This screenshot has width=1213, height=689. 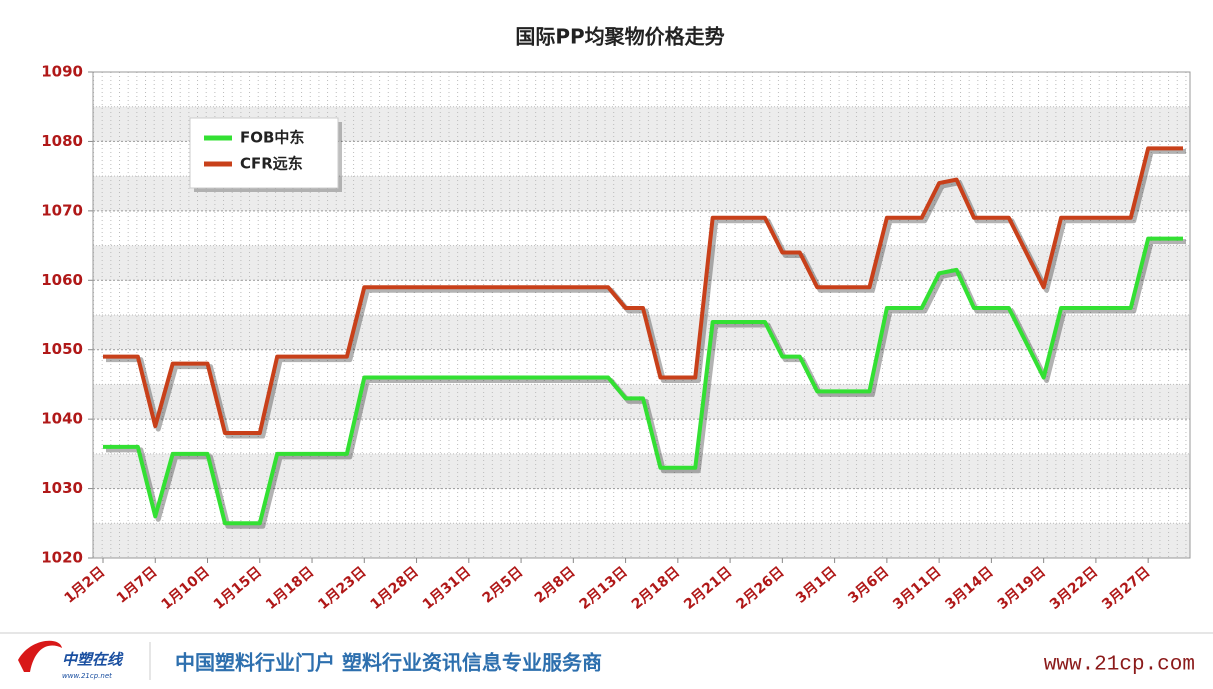 I want to click on x-tick-label: 2月21日, so click(x=708, y=588).